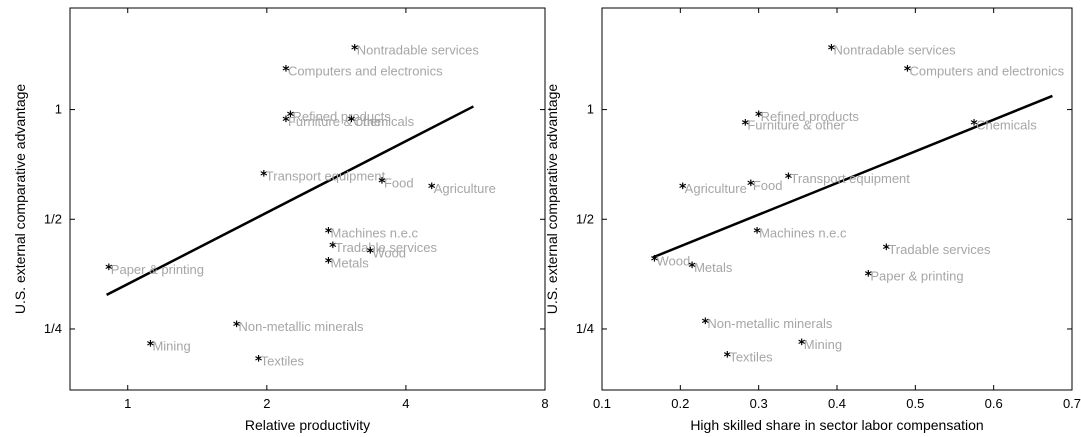 This screenshot has width=1081, height=437. I want to click on x-tick-label: 0.3, so click(759, 403).